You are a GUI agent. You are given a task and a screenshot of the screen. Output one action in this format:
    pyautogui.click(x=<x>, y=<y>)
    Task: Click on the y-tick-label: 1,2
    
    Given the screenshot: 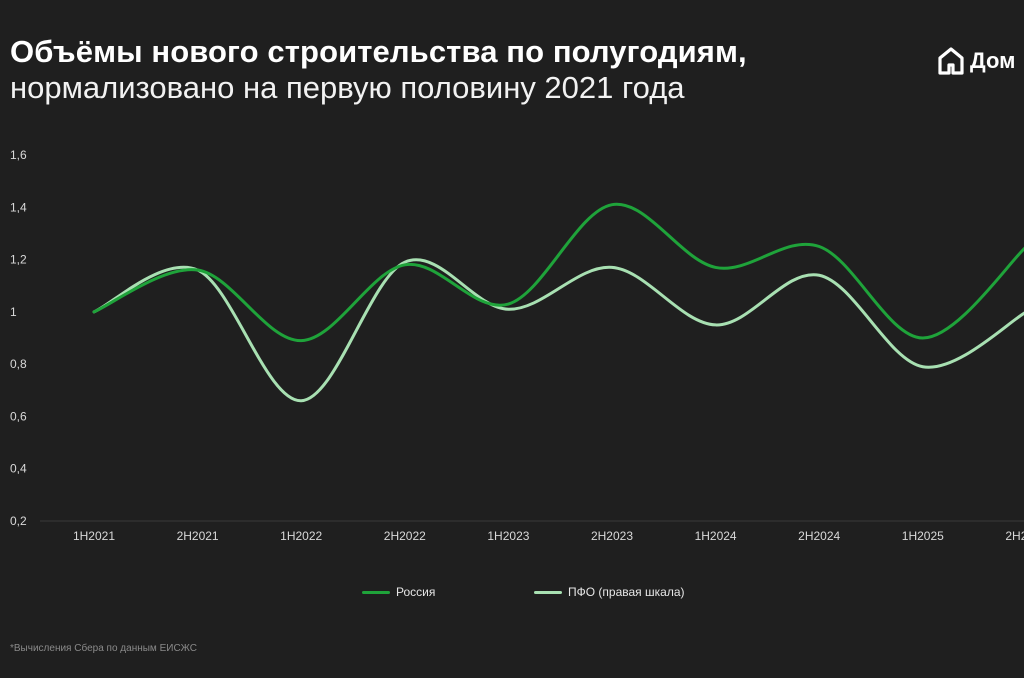 What is the action you would take?
    pyautogui.click(x=18, y=260)
    